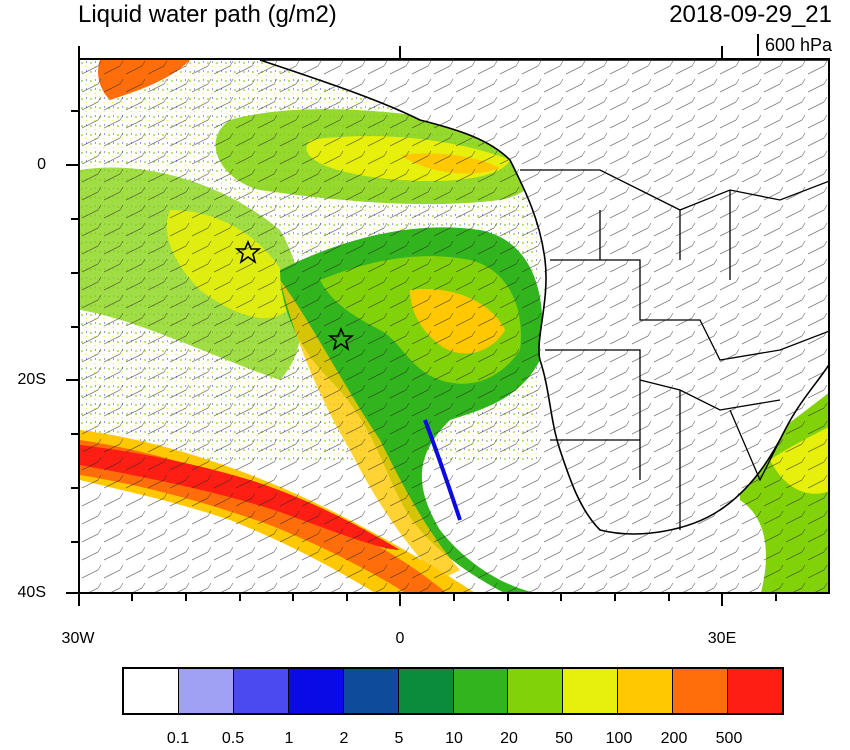 The image size is (850, 750). Describe the element at coordinates (674, 738) in the screenshot. I see `colorbar-label: 200` at that location.